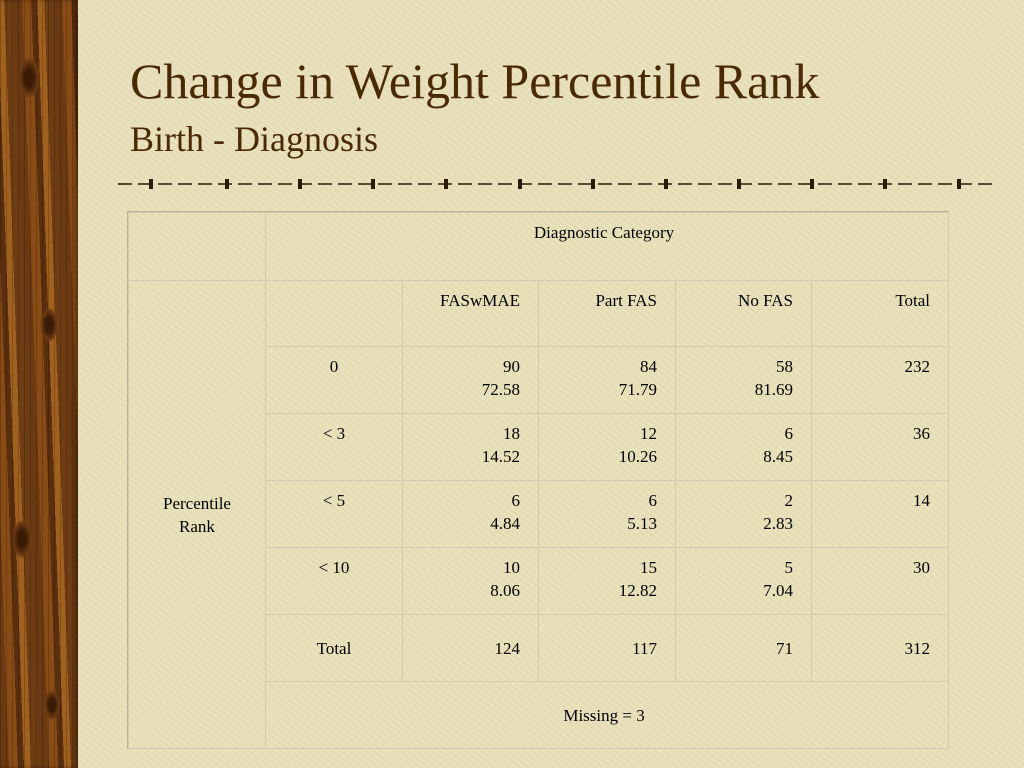  What do you see at coordinates (743, 313) in the screenshot?
I see `column-header: No FAS` at bounding box center [743, 313].